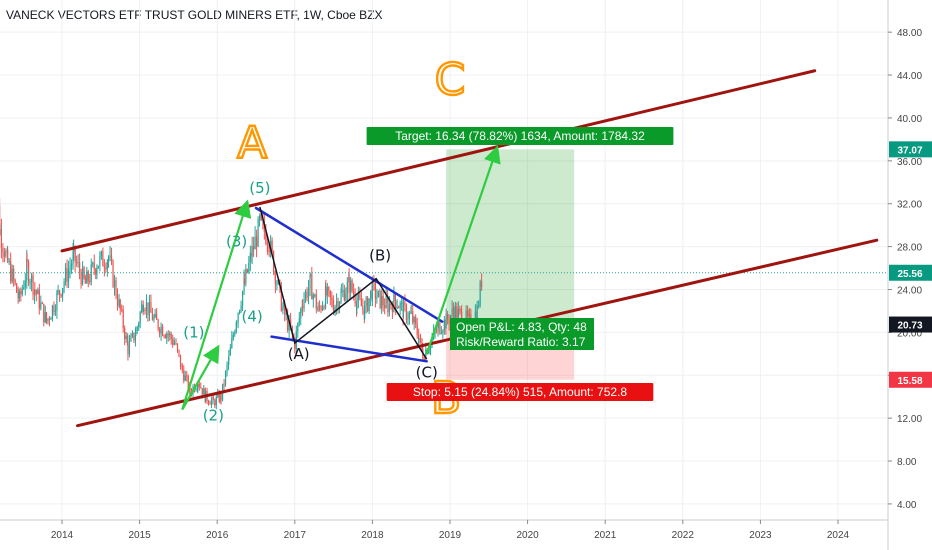  I want to click on price-badge-label: 20.73, so click(909, 326).